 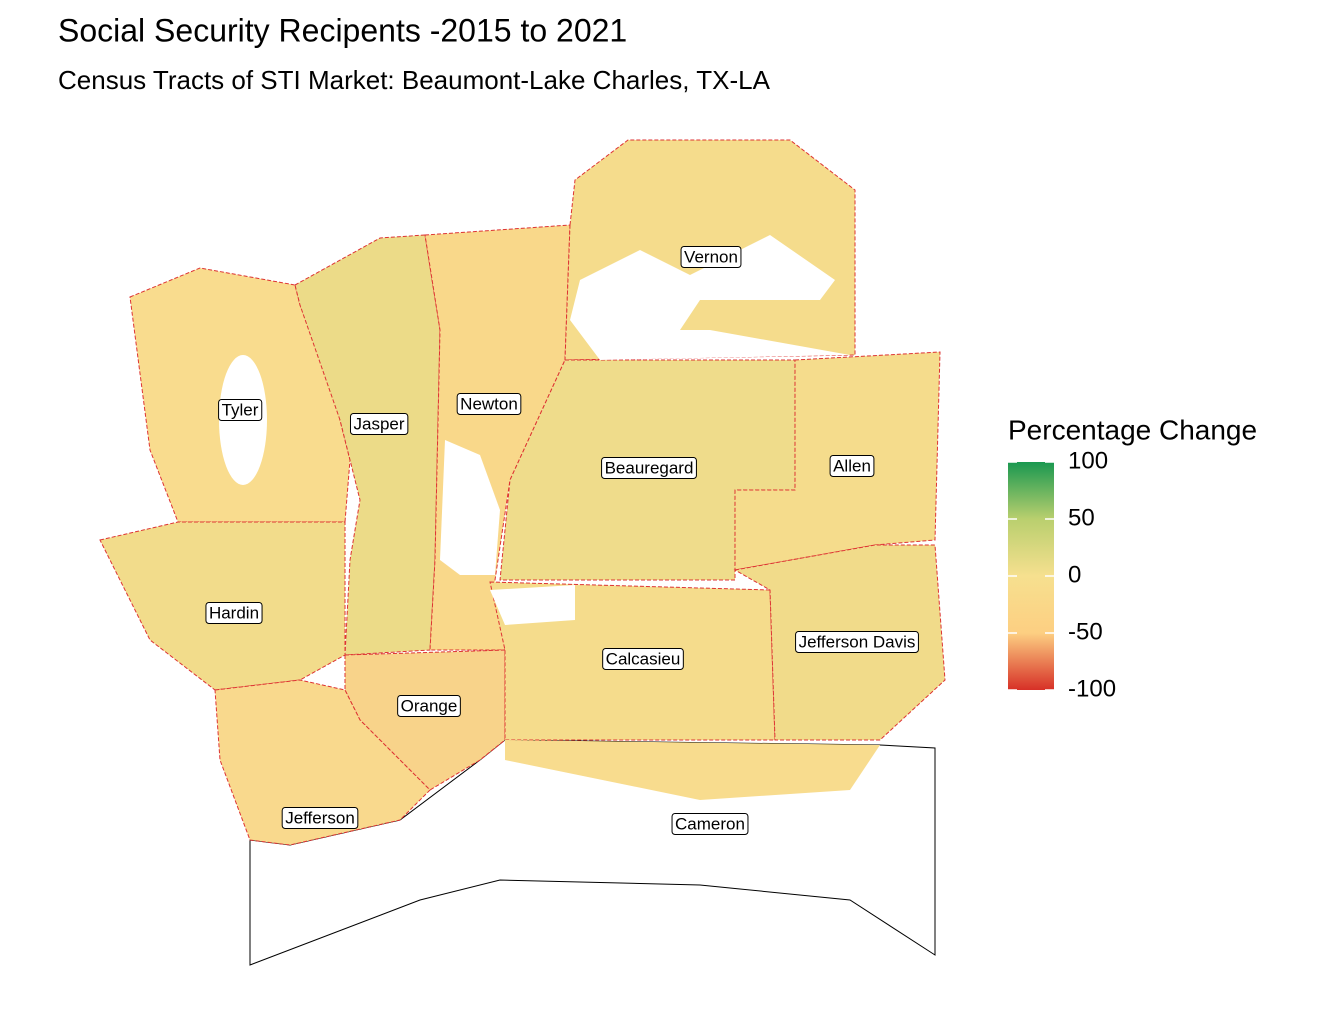 What do you see at coordinates (1074, 574) in the screenshot?
I see `legend-tick-label: 0` at bounding box center [1074, 574].